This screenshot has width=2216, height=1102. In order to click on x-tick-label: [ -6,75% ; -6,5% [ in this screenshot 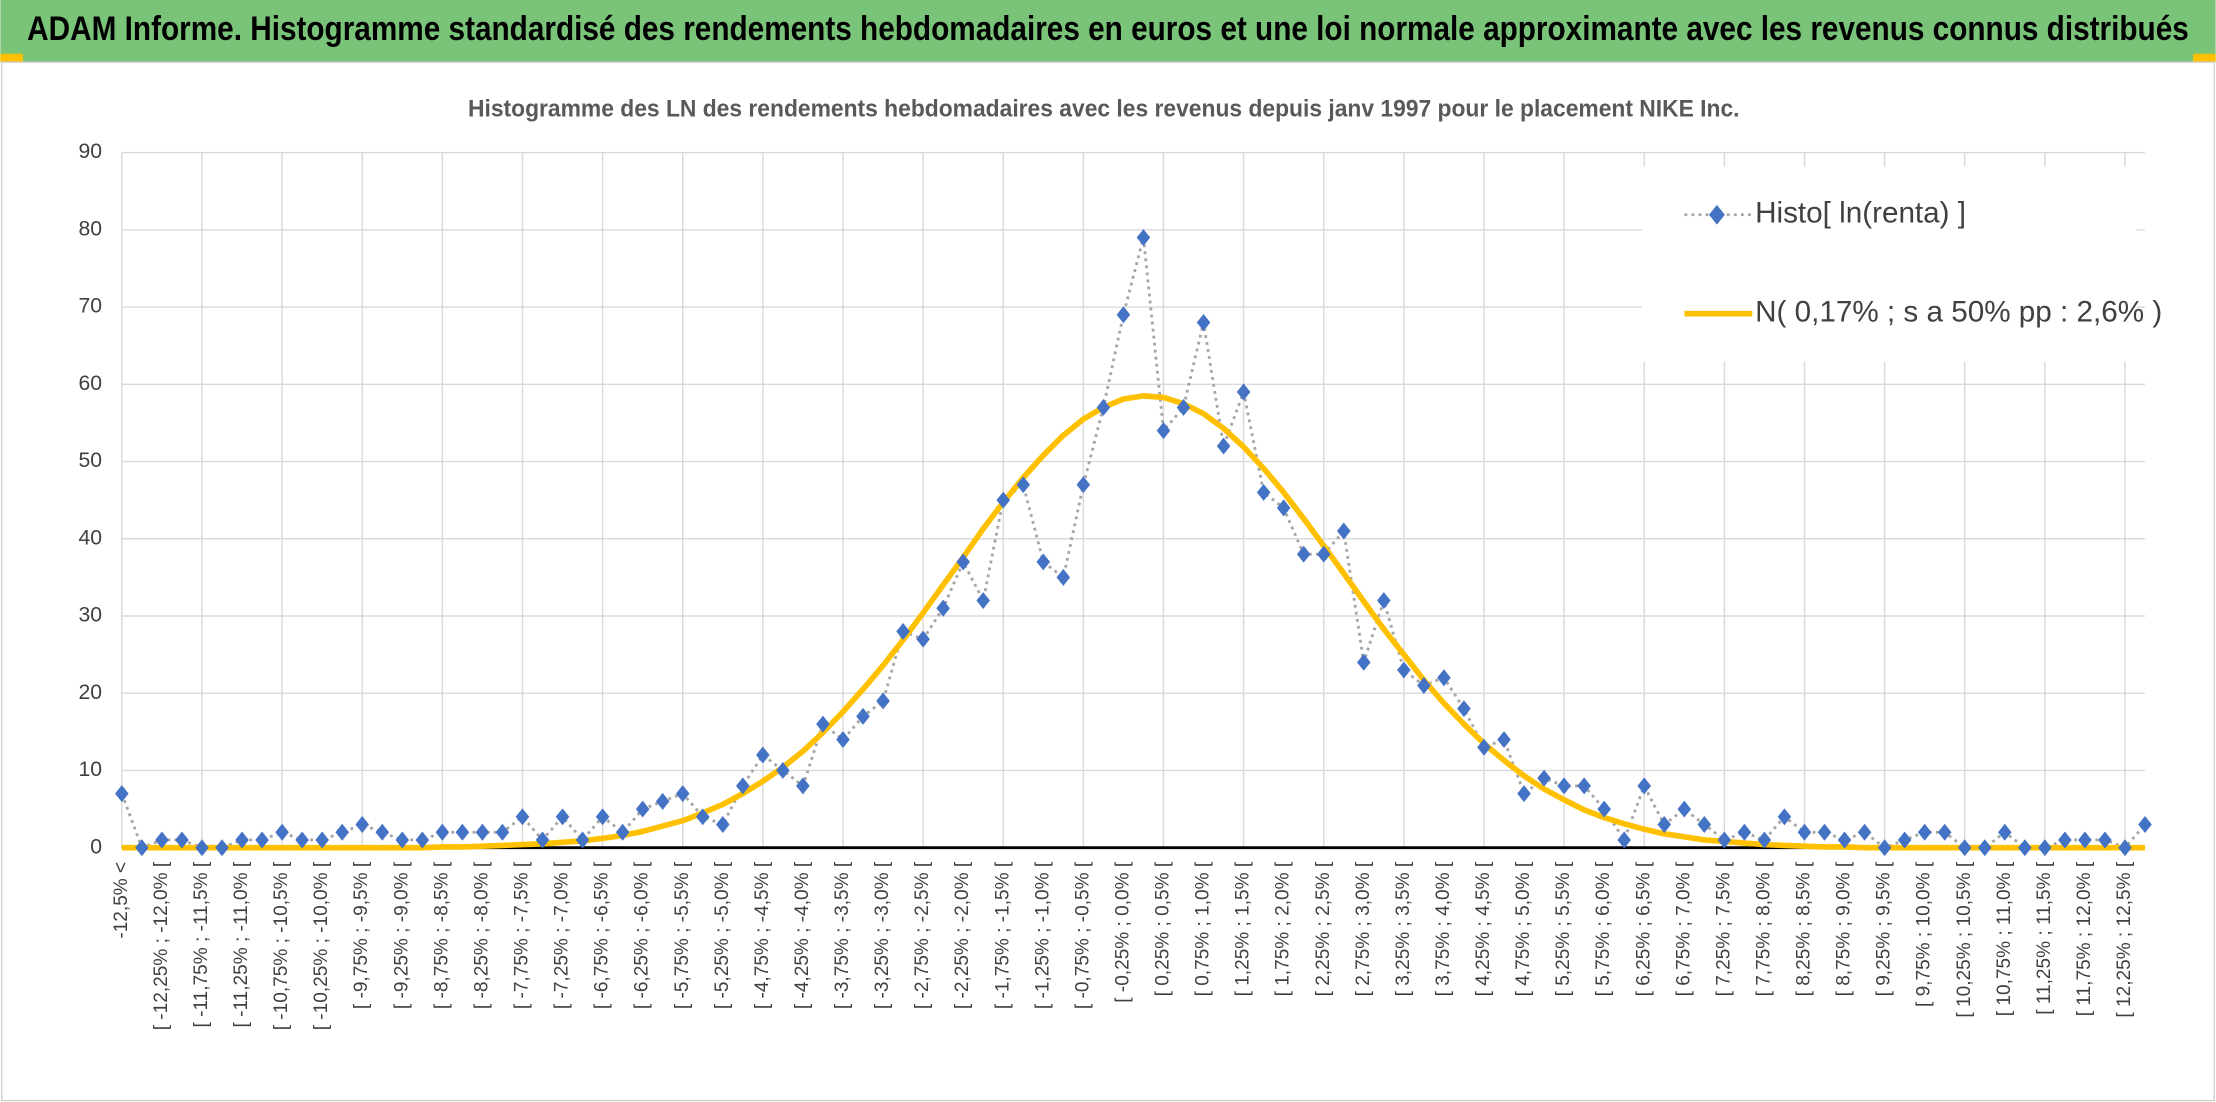, I will do `click(602, 935)`.